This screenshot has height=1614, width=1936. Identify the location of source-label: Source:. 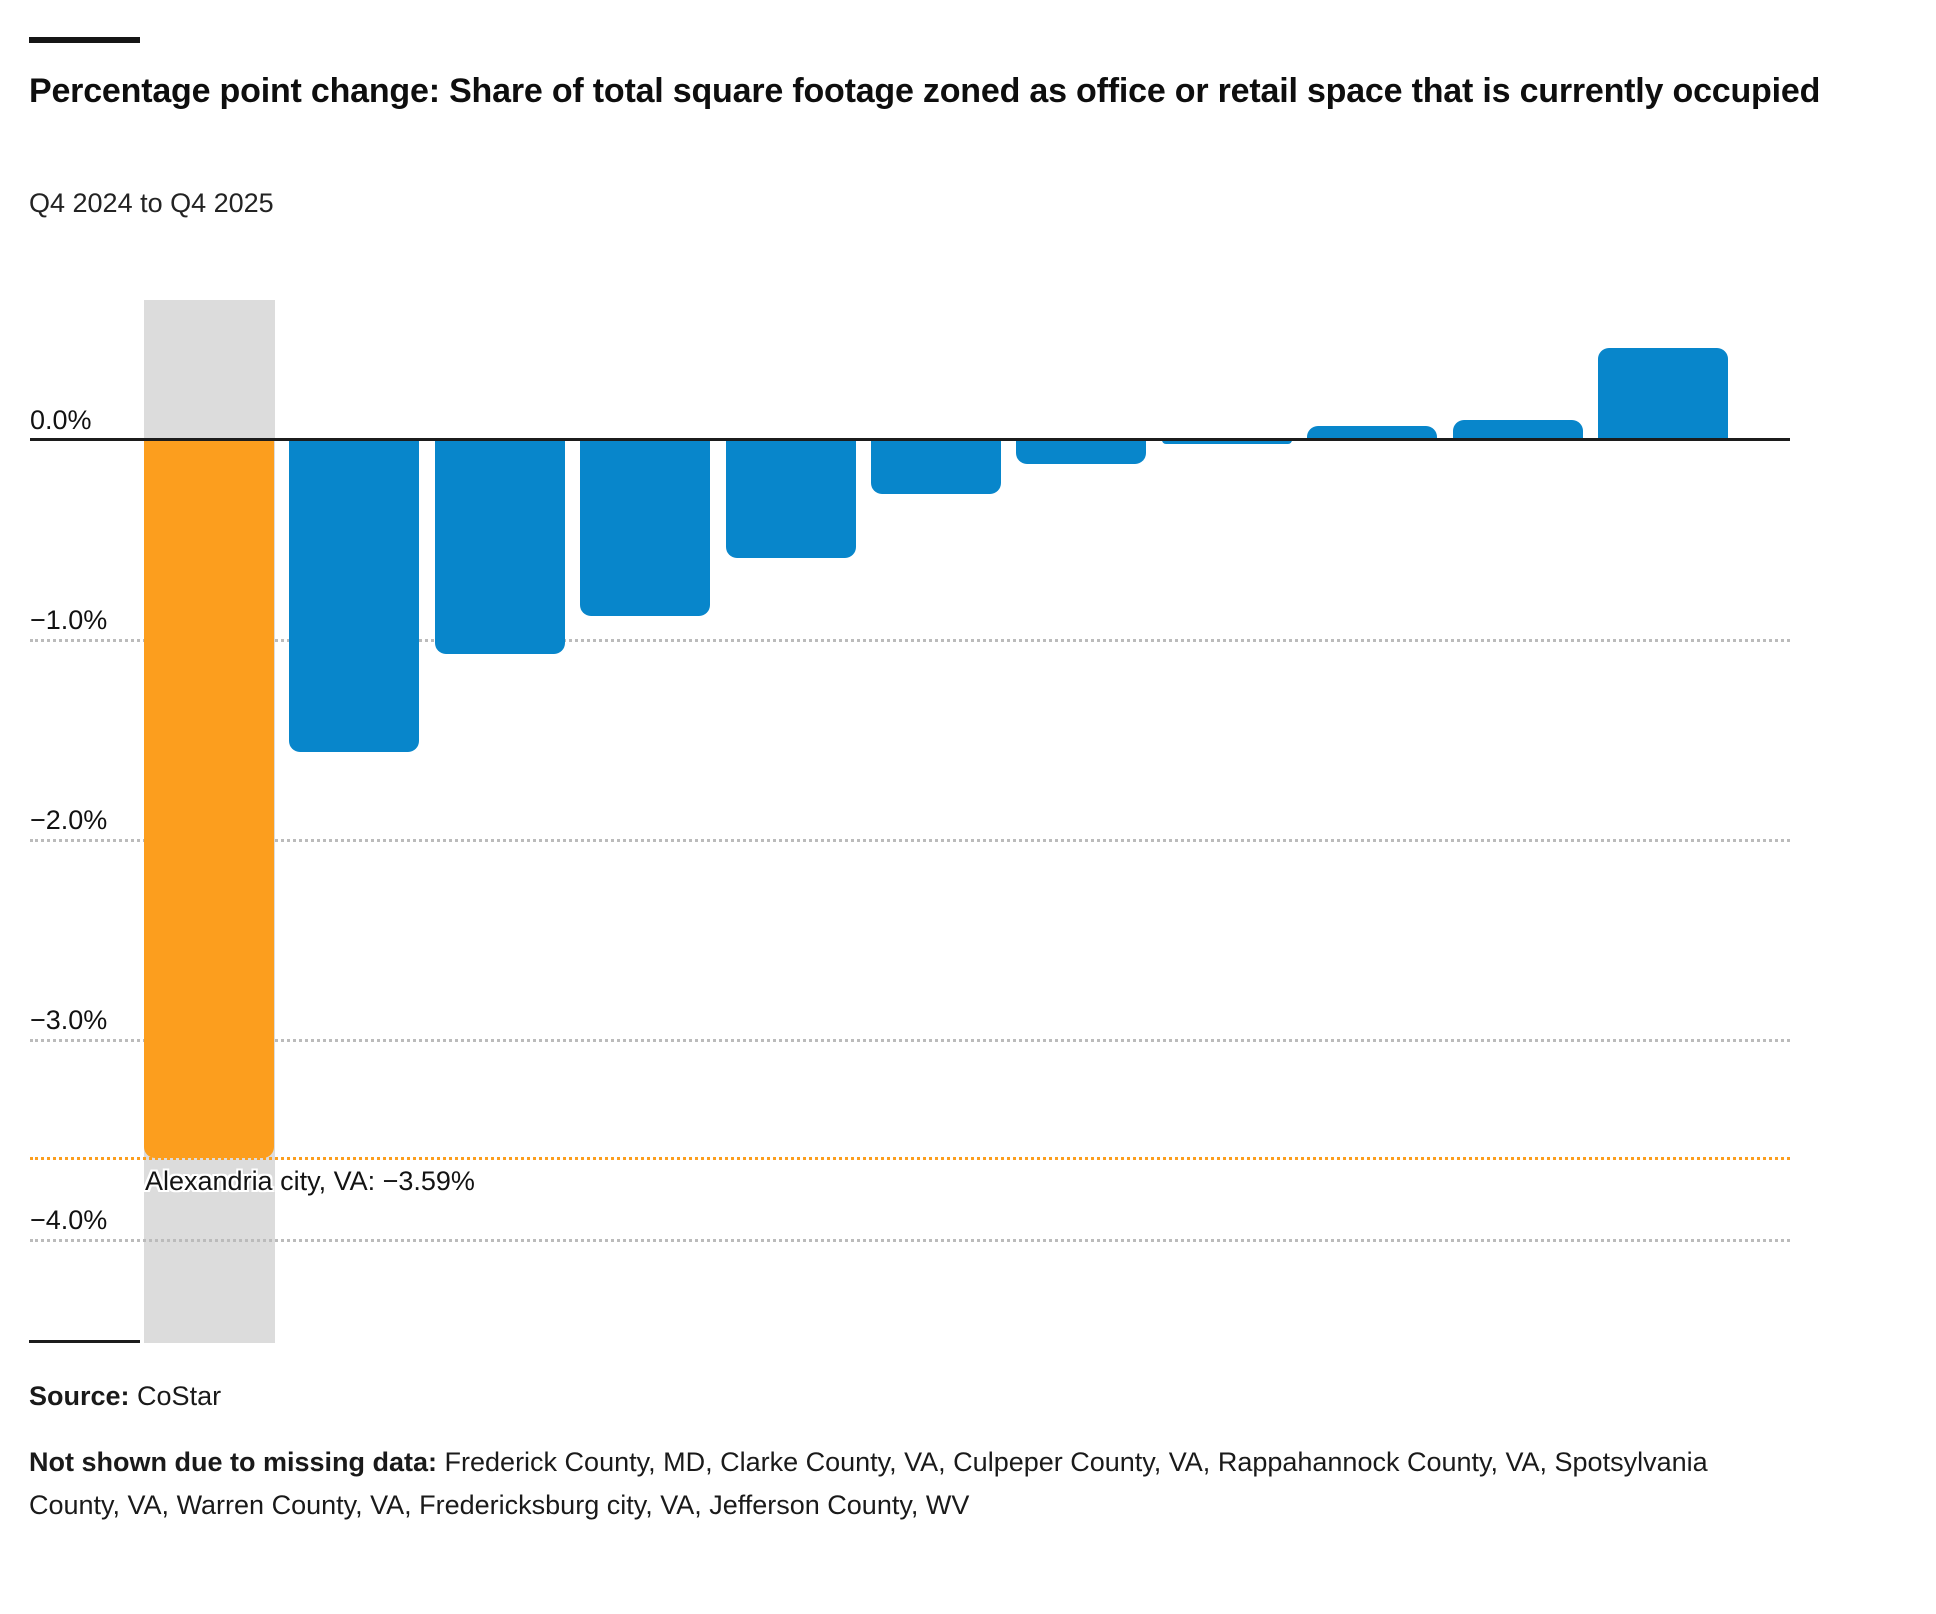
(79, 1396).